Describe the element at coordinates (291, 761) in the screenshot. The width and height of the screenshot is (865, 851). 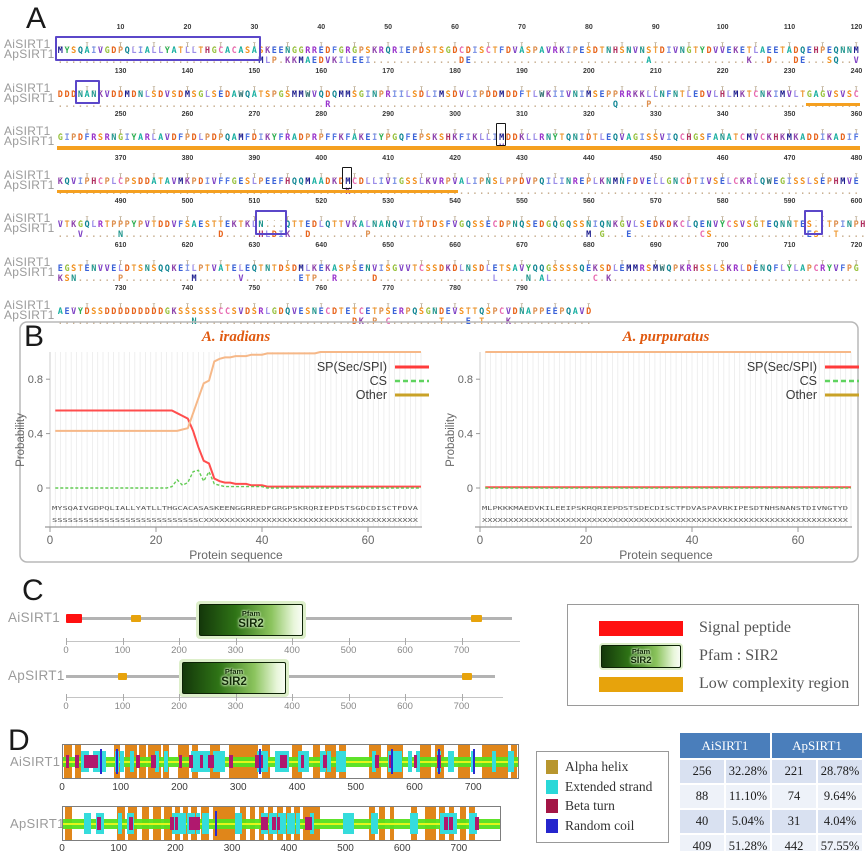
I see `structure-bar-aisirt1` at that location.